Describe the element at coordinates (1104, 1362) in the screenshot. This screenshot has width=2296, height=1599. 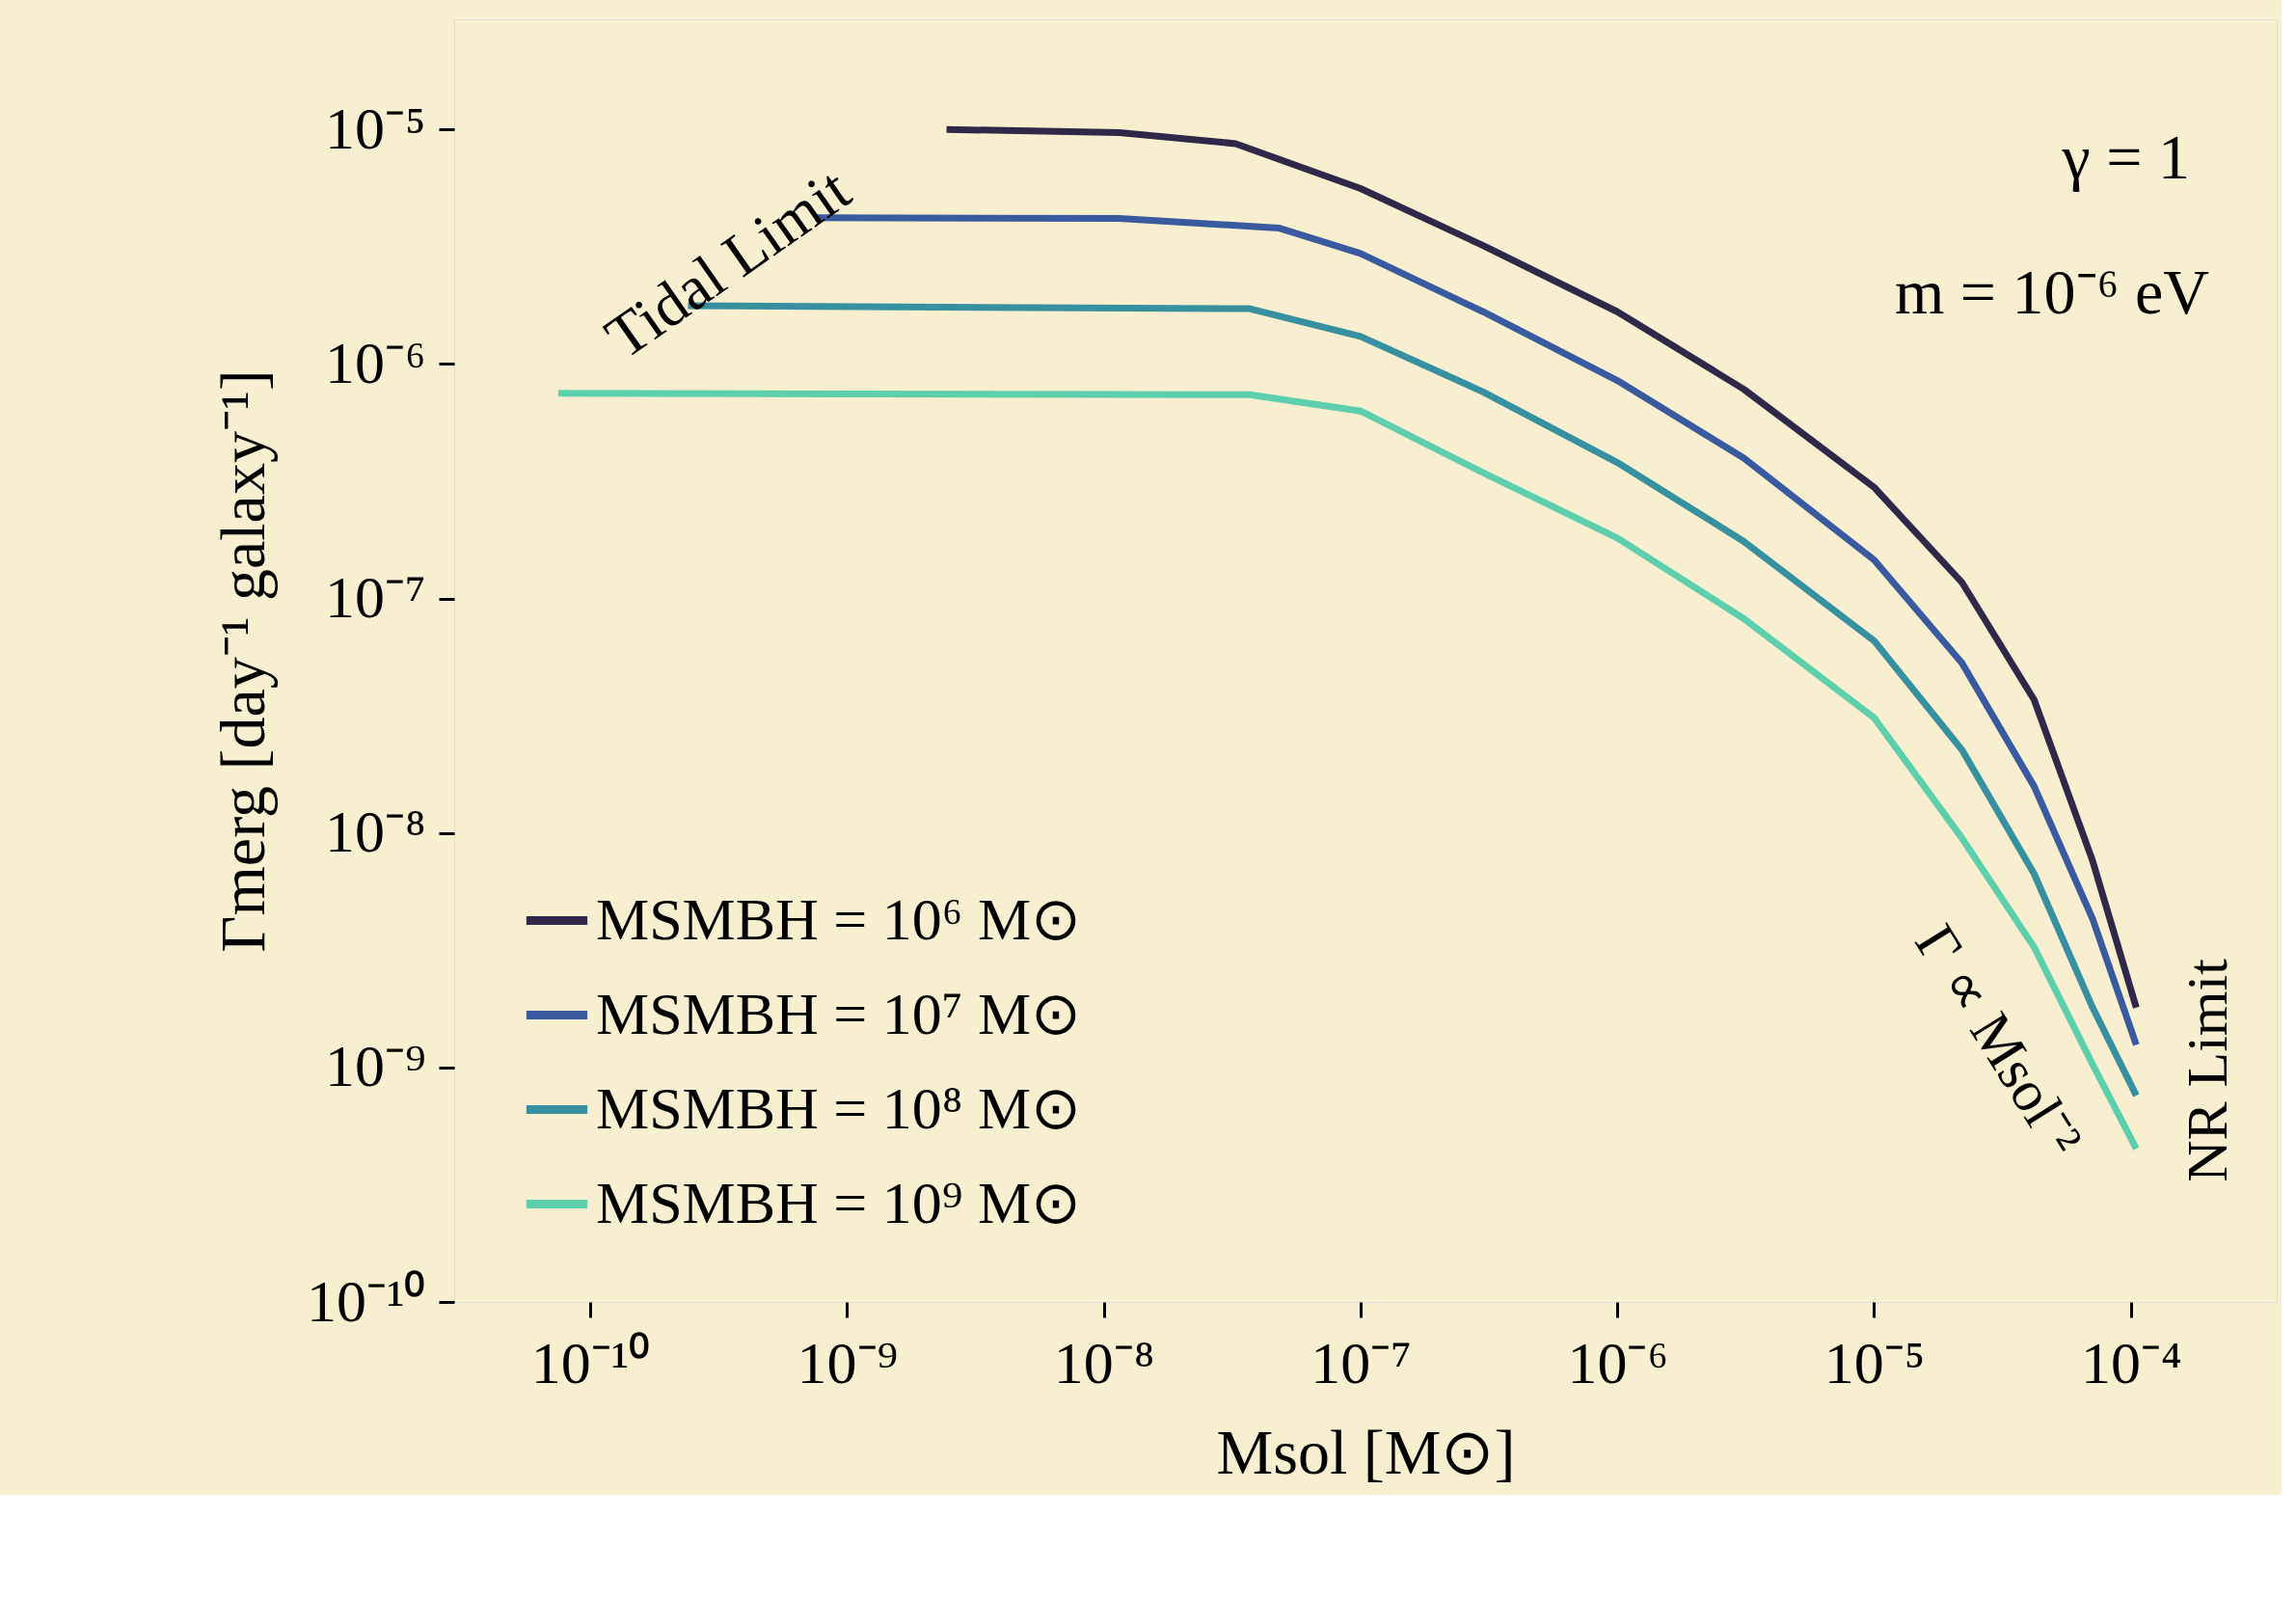
I see `x-tick-label: 10⁻⁸` at that location.